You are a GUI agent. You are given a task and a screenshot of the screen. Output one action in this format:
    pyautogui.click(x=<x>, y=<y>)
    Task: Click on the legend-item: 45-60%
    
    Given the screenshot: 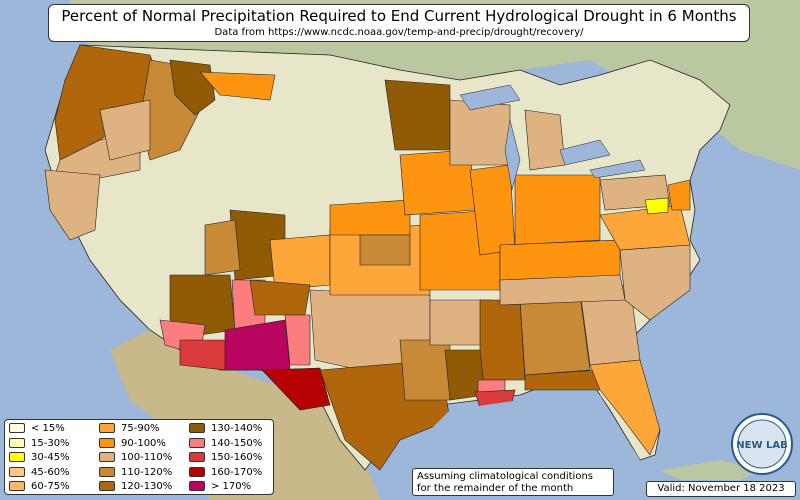 What is the action you would take?
    pyautogui.click(x=39, y=472)
    